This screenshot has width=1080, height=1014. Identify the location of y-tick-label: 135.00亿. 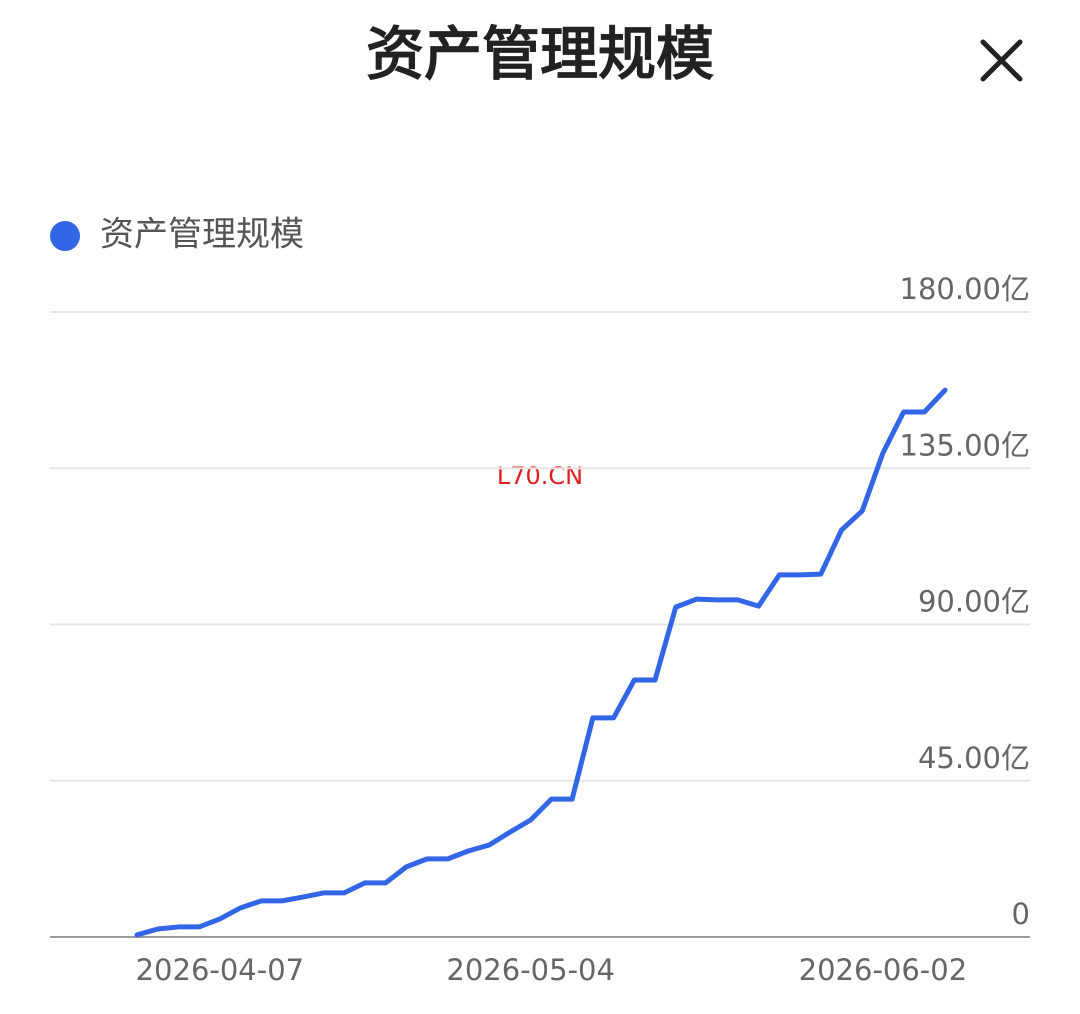
(965, 445).